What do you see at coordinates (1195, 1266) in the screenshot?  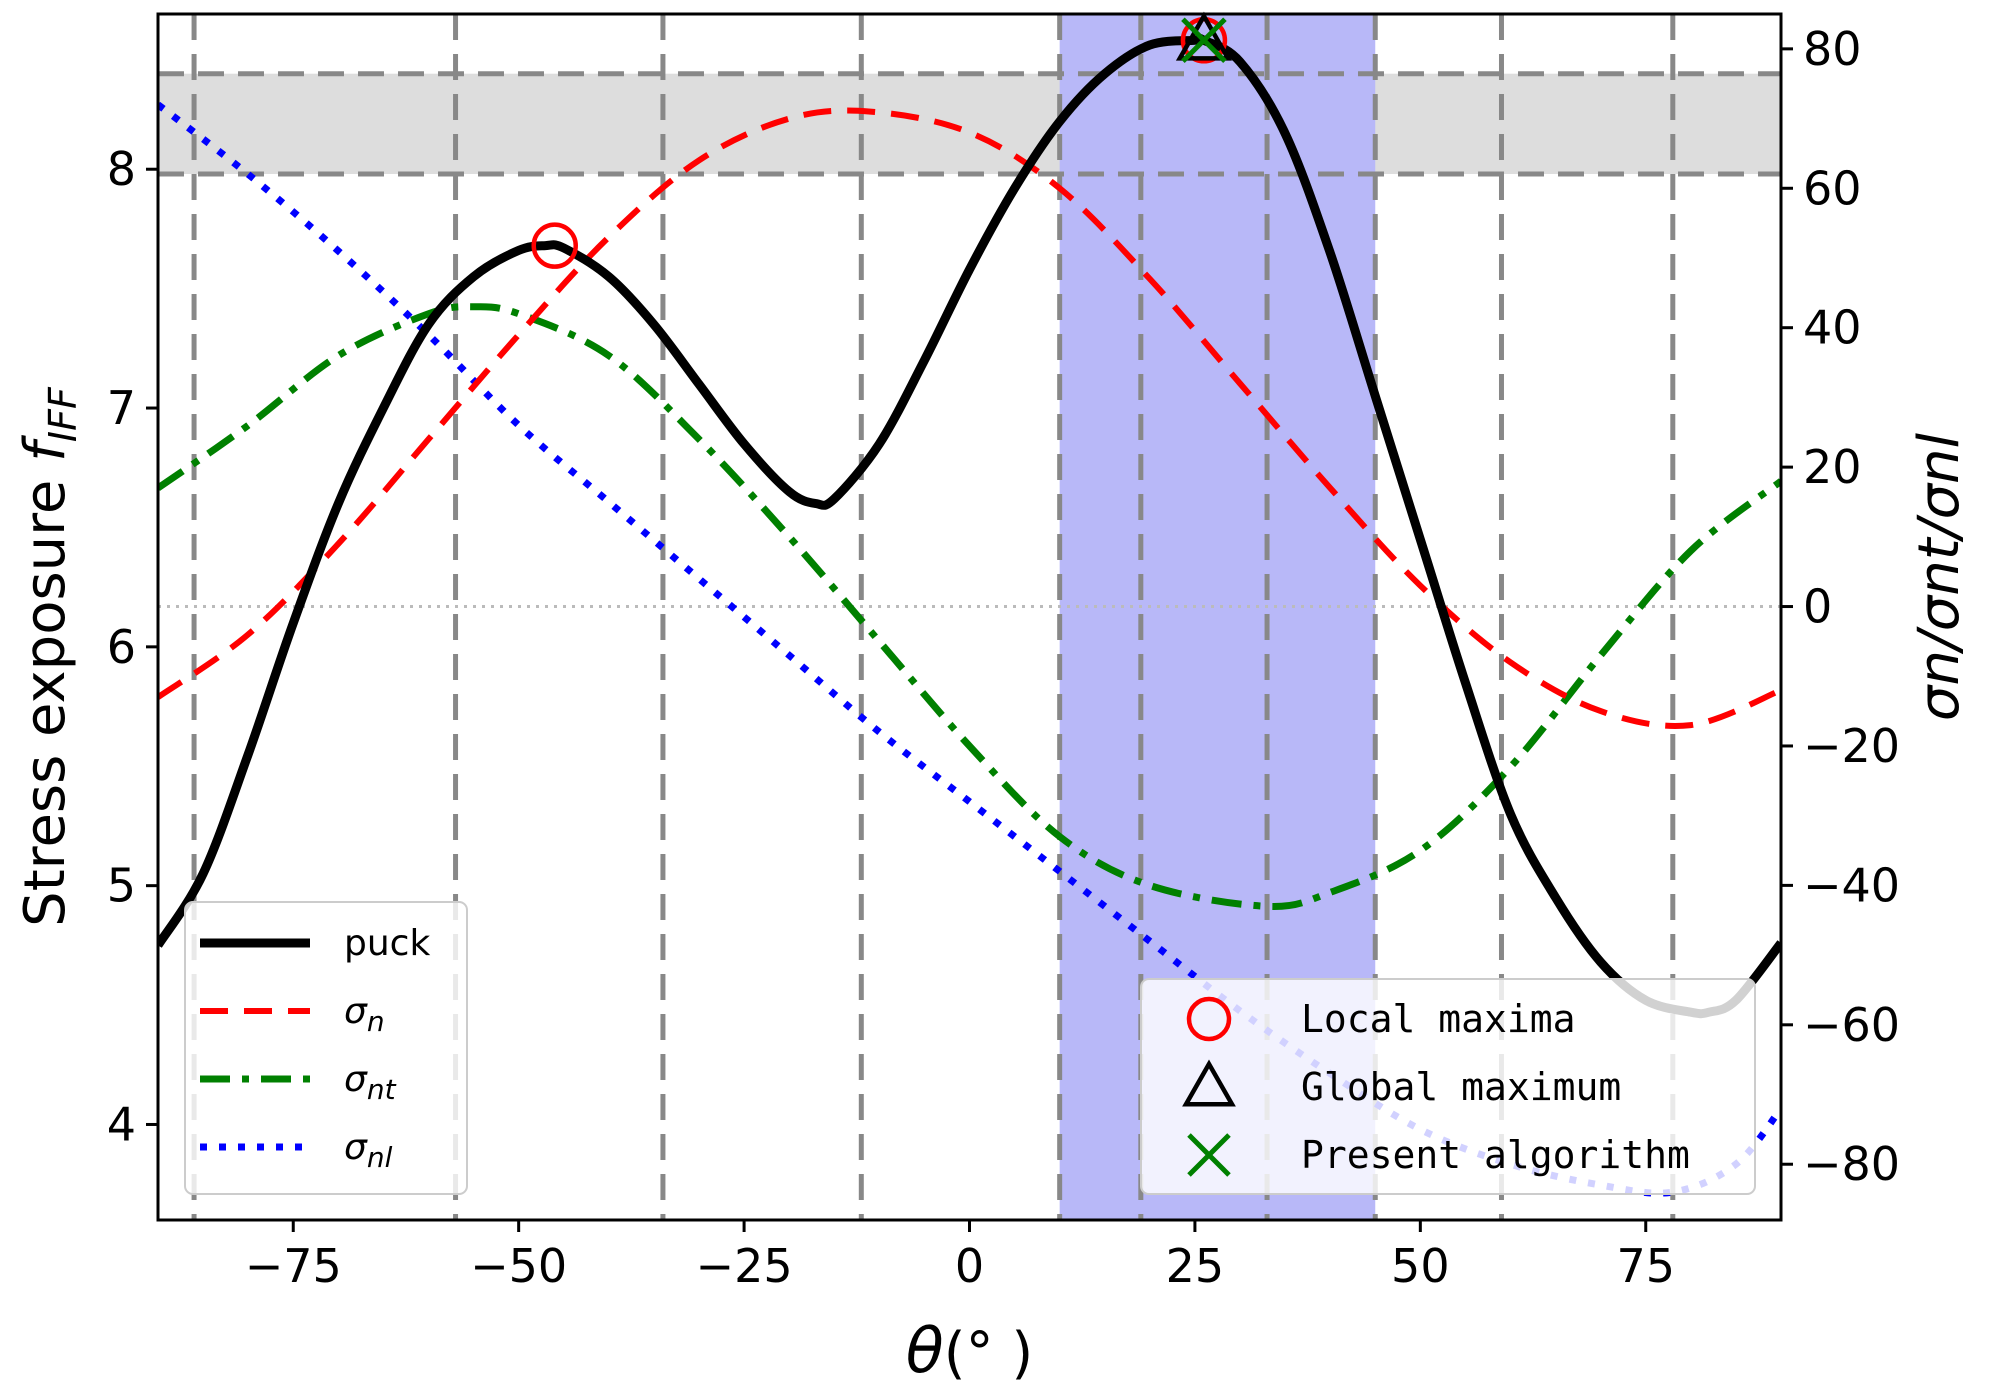 I see `x-tick-label-4: 25` at bounding box center [1195, 1266].